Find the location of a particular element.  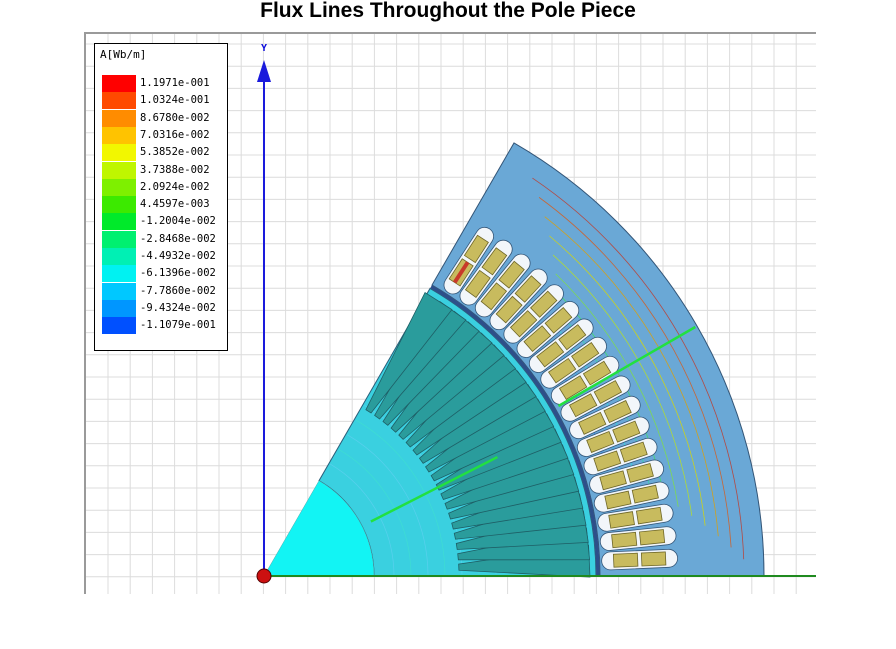

legend-entry: -2.8468e-002 is located at coordinates (163, 239).